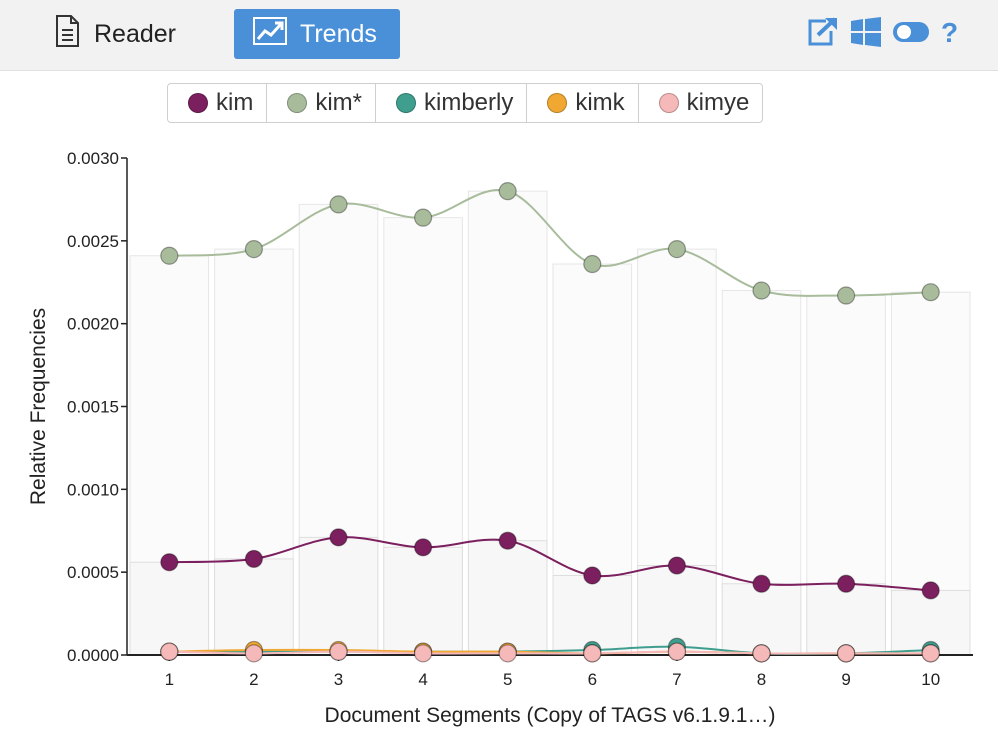 The width and height of the screenshot is (998, 752). I want to click on legend-item-kim-star: kim*, so click(321, 103).